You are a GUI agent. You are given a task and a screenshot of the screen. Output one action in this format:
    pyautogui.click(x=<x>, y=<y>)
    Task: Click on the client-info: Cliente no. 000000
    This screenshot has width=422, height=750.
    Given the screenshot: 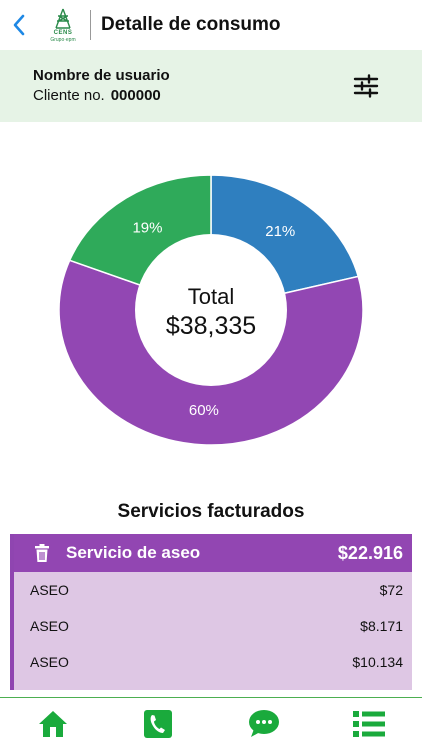 What is the action you would take?
    pyautogui.click(x=97, y=95)
    